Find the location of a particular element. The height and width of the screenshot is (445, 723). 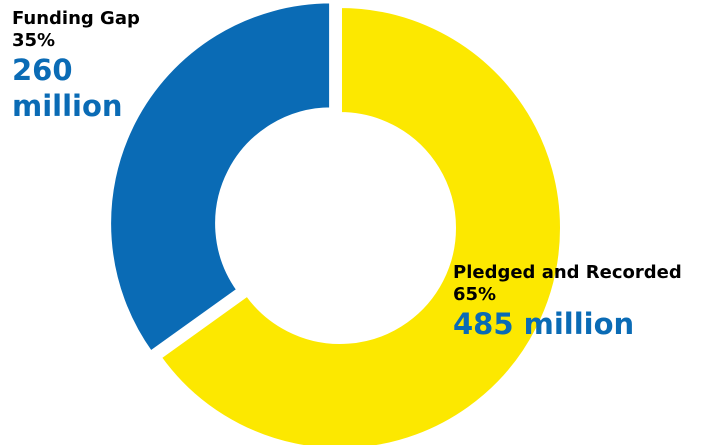

slice-label-pledged-recorded: Pledged and Recorded is located at coordinates (567, 272).